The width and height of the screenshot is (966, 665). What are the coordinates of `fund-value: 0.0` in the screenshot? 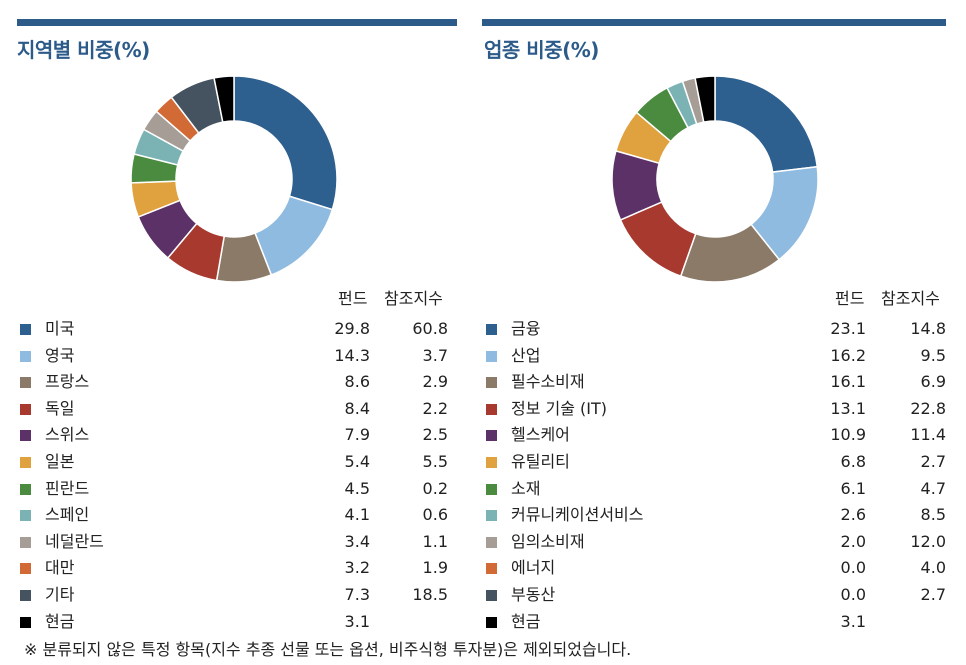 It's located at (853, 568).